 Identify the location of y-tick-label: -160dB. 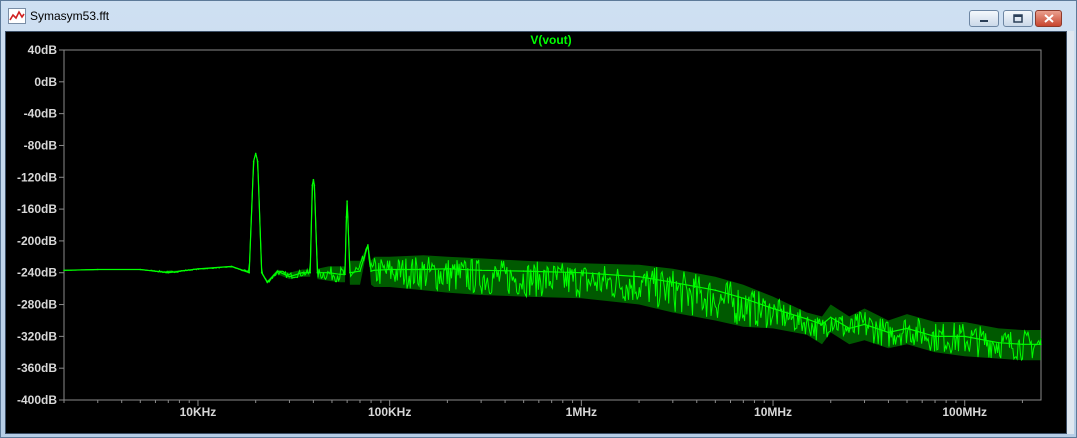
(37, 209).